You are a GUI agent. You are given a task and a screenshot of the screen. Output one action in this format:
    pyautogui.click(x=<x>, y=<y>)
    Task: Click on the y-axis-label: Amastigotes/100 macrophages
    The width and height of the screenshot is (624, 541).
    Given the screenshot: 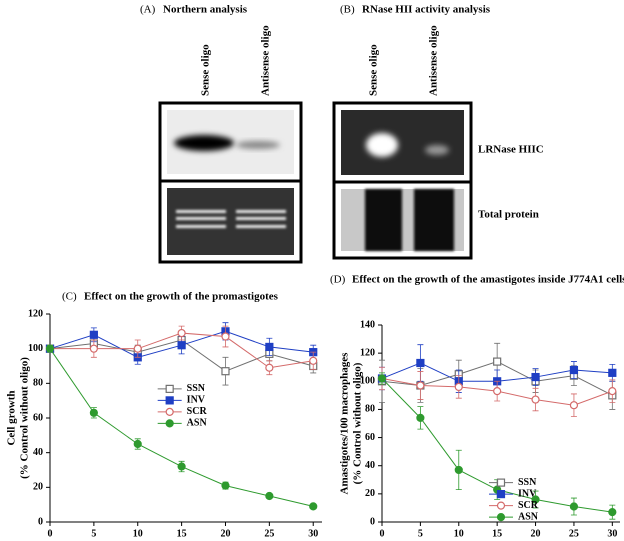 What is the action you would take?
    pyautogui.click(x=345, y=423)
    